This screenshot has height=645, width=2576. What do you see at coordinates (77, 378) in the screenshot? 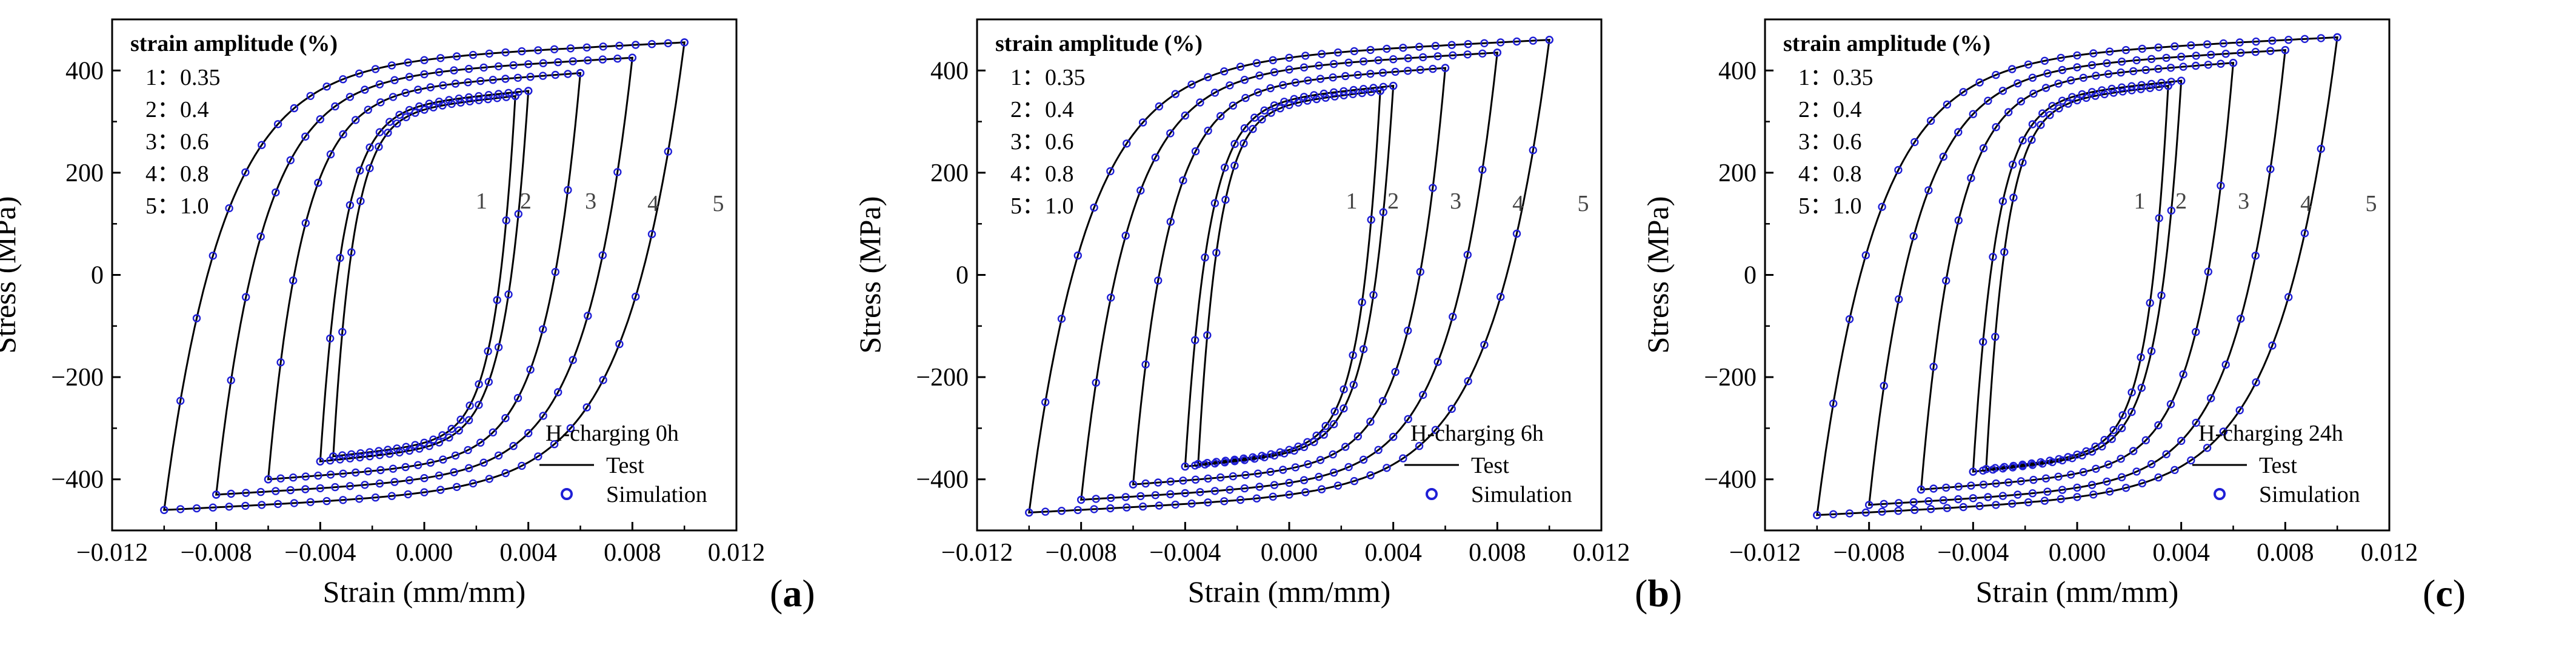
I see `y-tick-label: −200` at bounding box center [77, 378].